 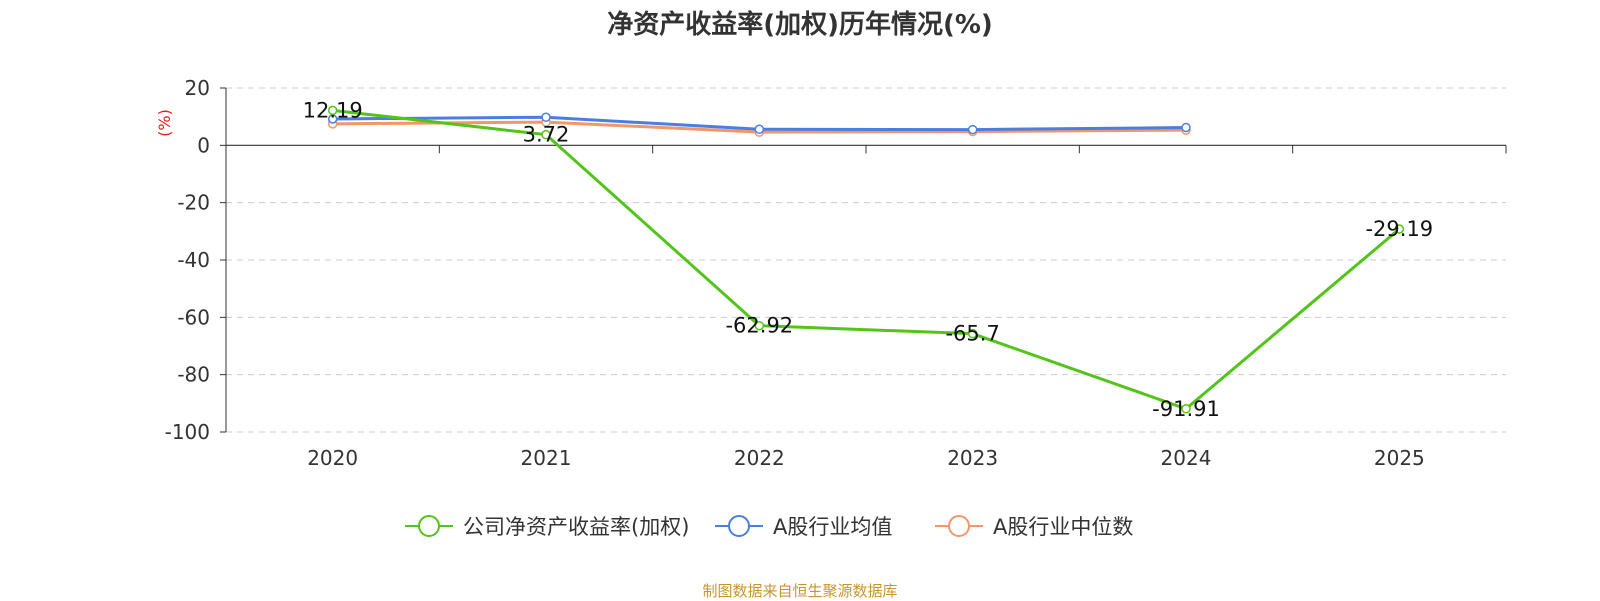 What do you see at coordinates (164, 123) in the screenshot?
I see `y-axis-label: (%)` at bounding box center [164, 123].